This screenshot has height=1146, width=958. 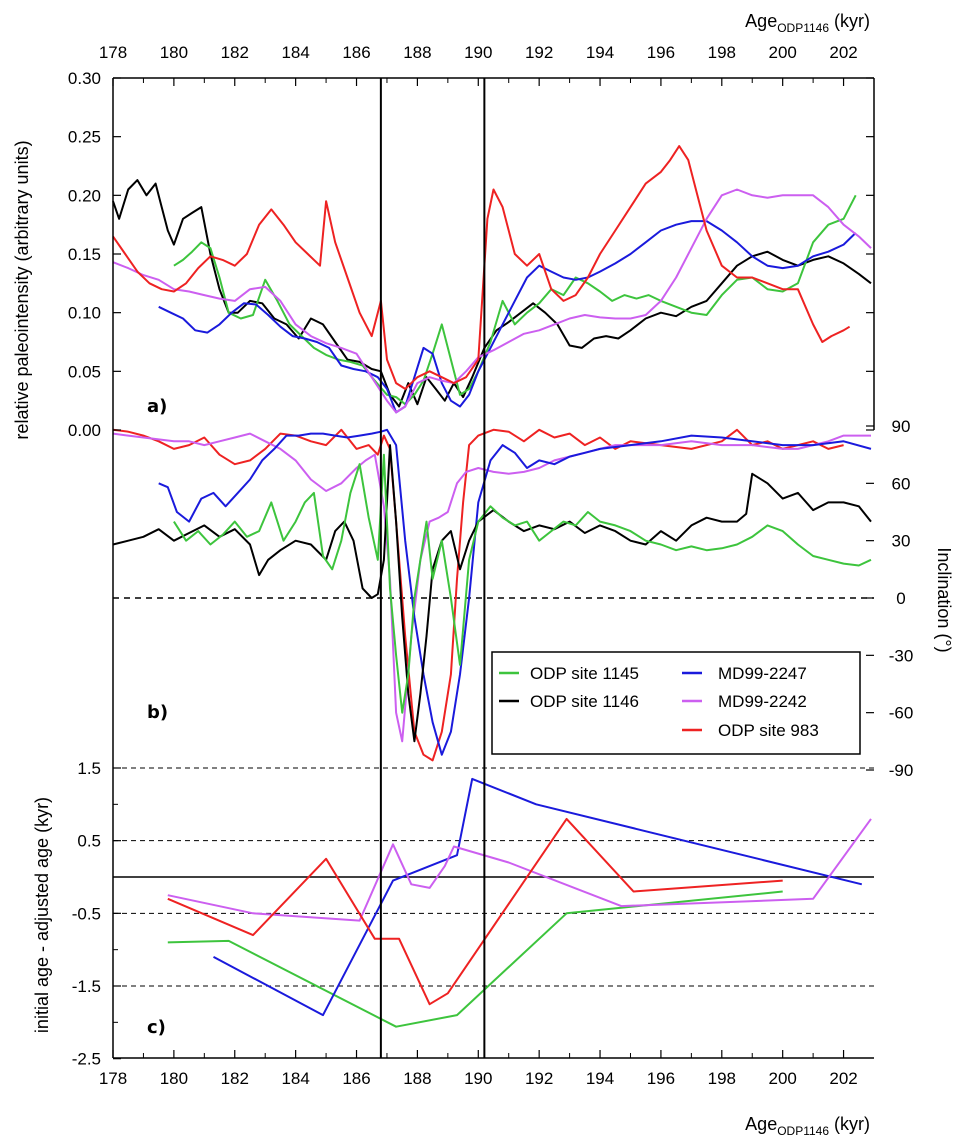 I want to click on panel-c-y-tick-label: -0.5, so click(x=86, y=913).